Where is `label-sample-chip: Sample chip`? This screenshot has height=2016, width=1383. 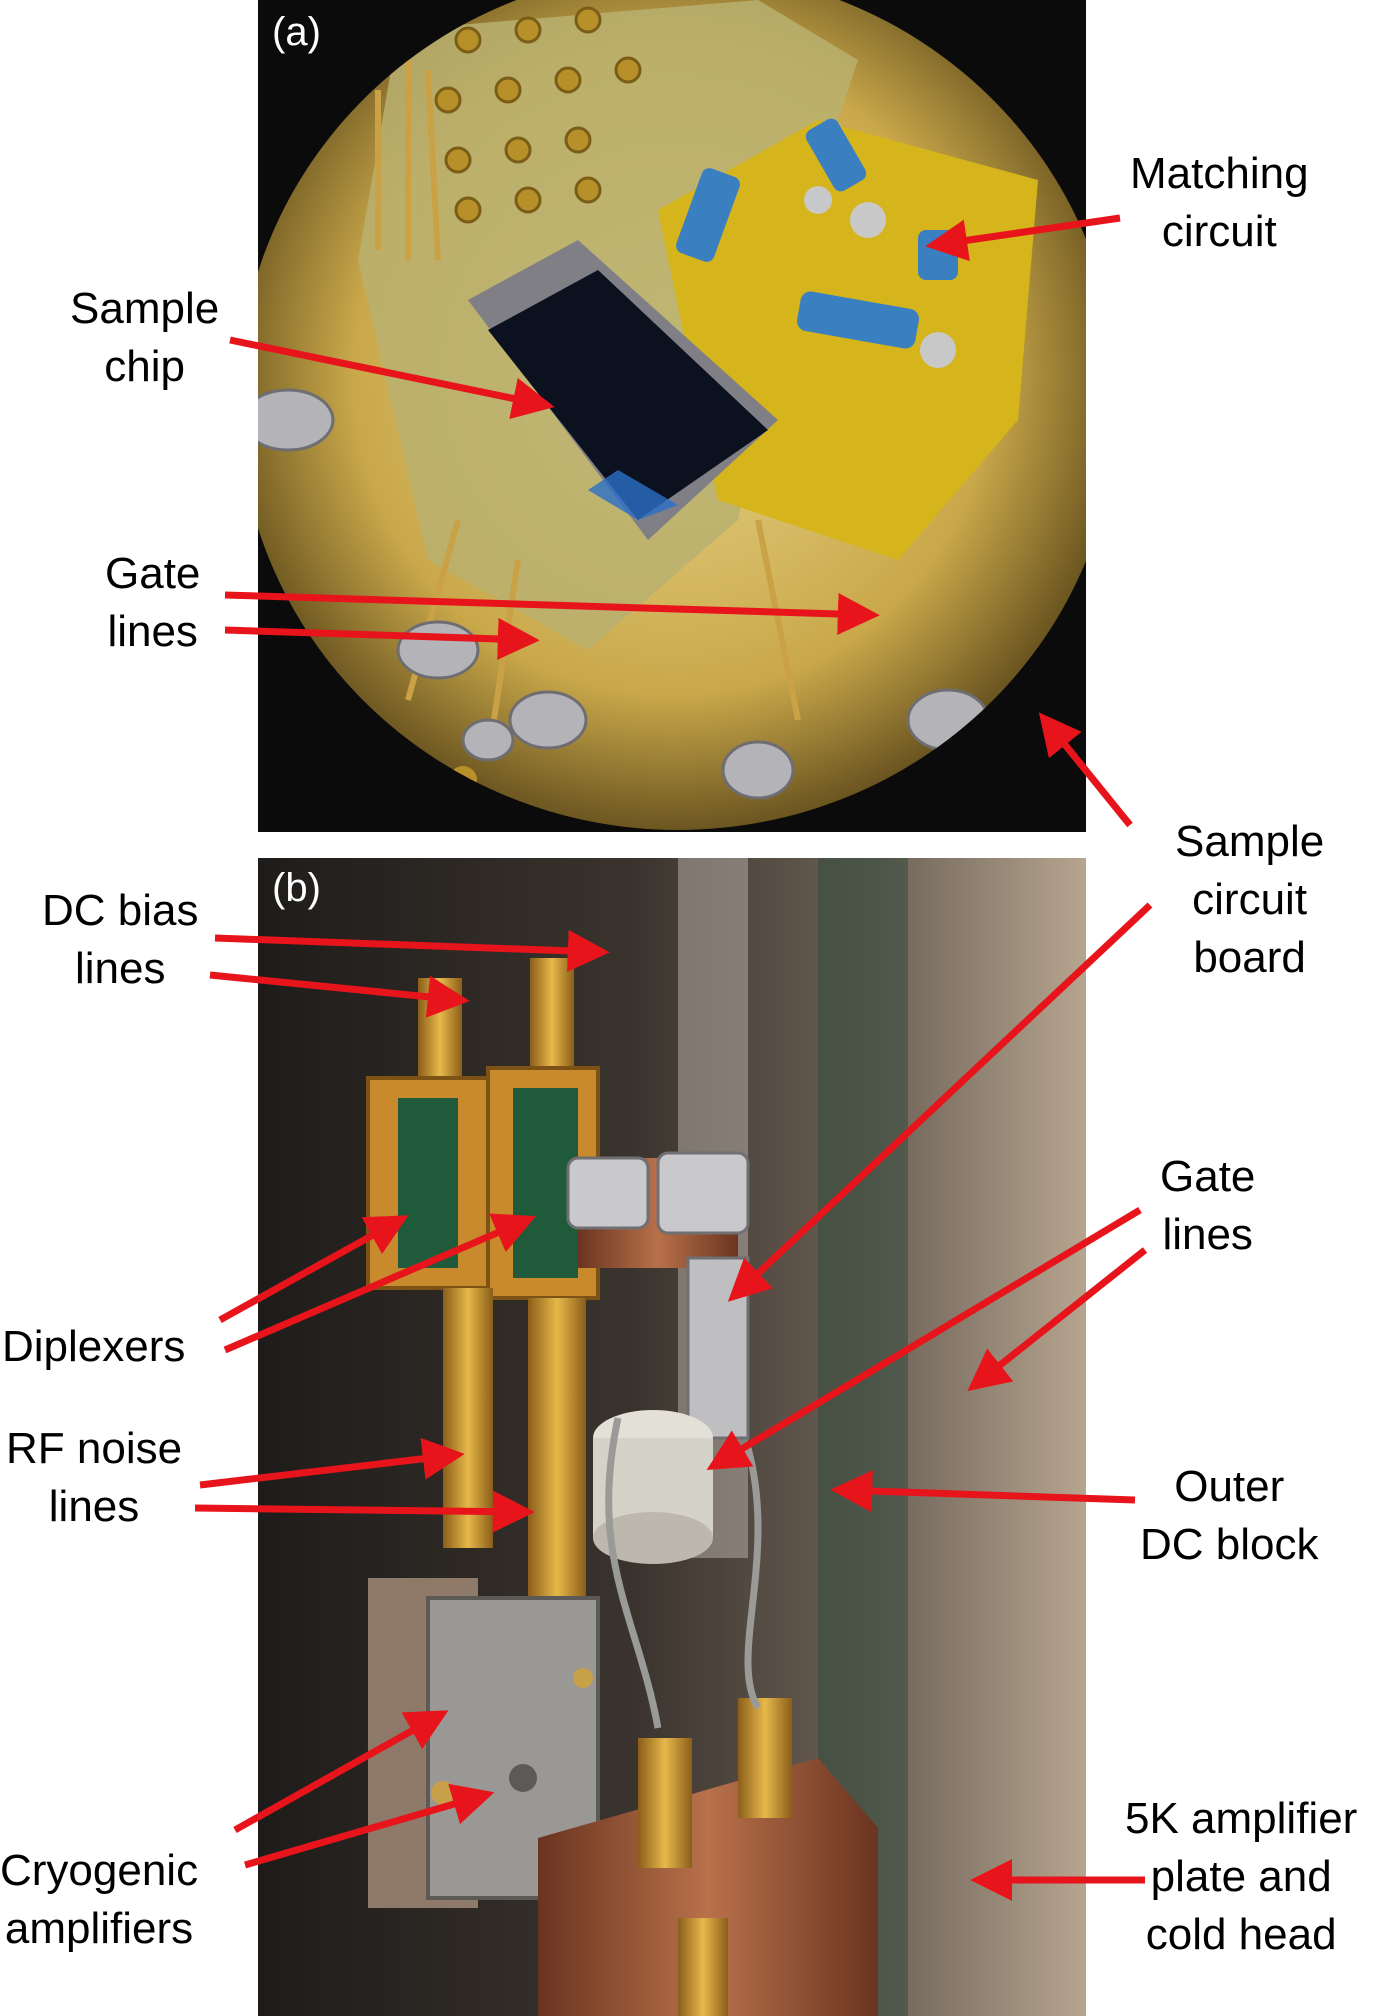
label-sample-chip: Sample chip is located at coordinates (145, 337).